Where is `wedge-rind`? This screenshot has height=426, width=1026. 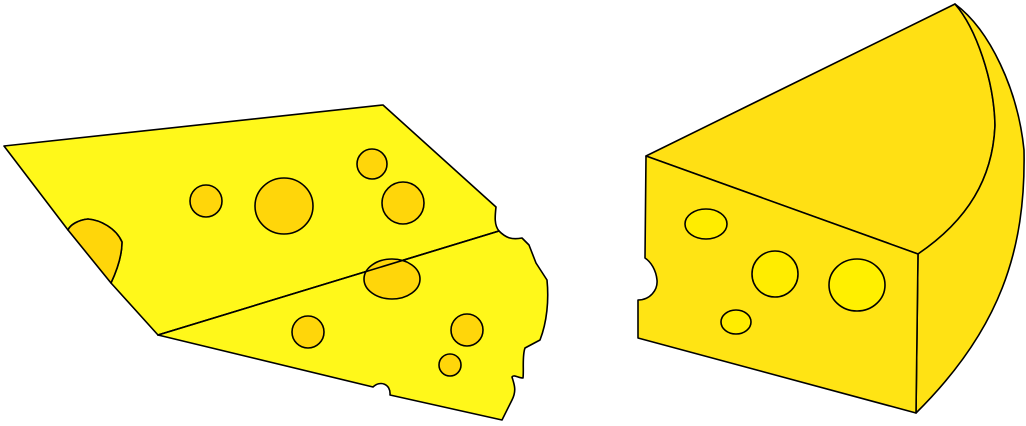 wedge-rind is located at coordinates (970, 208).